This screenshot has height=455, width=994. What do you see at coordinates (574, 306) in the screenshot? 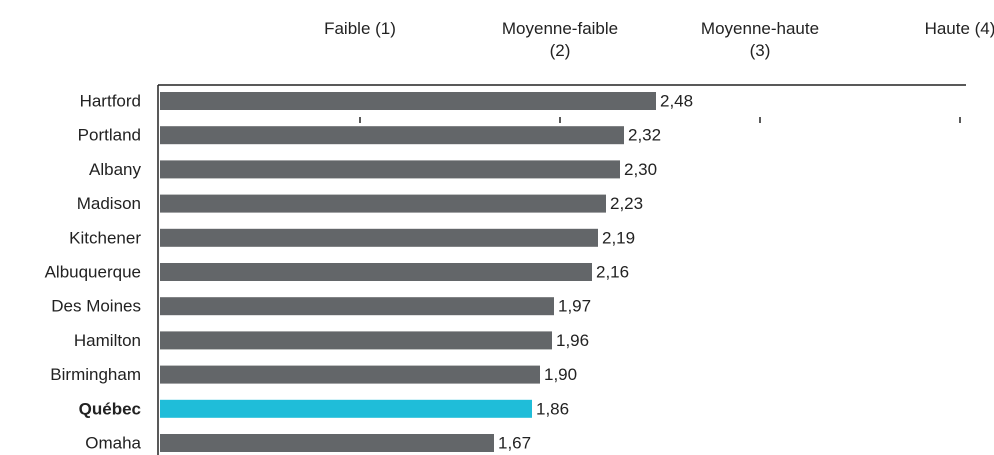
I see `value-label: 1,97` at bounding box center [574, 306].